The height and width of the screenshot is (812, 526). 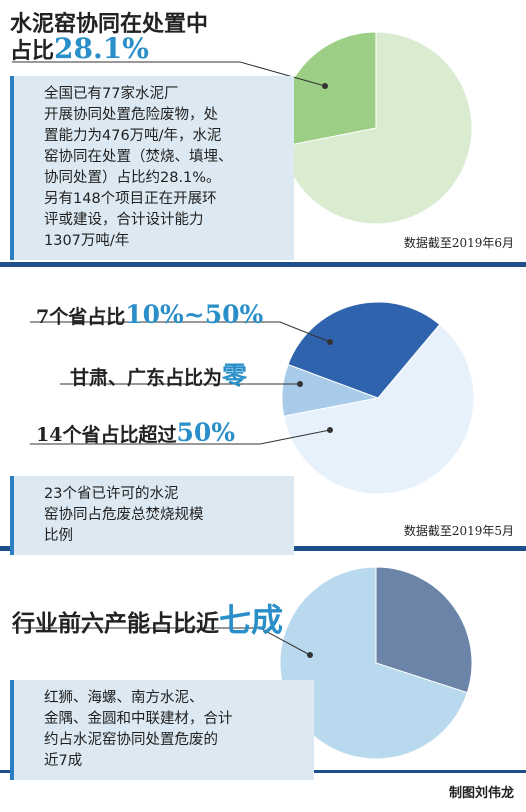 I want to click on text-box: 23个省已许可的水泥窑协同占危废总焚烧规模 比例, so click(x=152, y=515).